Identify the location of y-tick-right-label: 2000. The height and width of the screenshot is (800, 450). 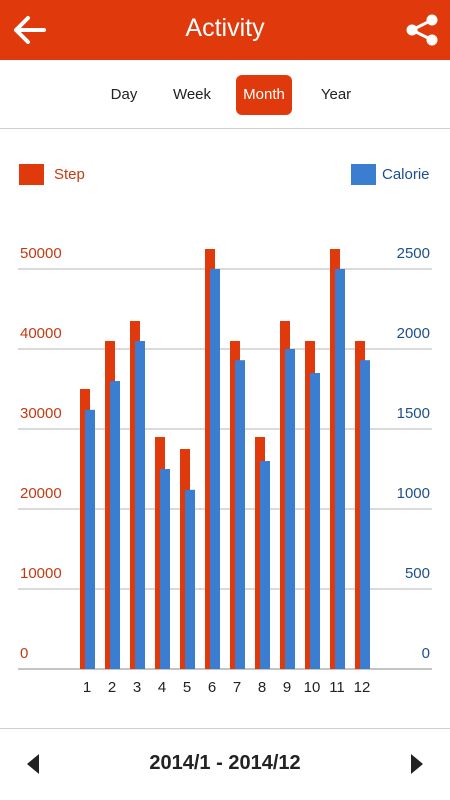
(413, 333).